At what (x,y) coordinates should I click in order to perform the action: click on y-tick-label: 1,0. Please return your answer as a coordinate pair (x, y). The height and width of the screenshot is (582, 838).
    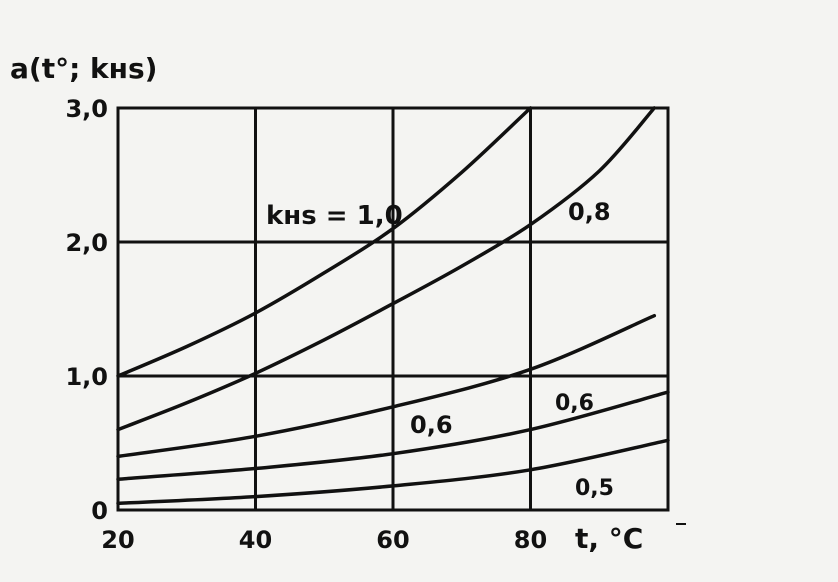
    Looking at the image, I should click on (86, 377).